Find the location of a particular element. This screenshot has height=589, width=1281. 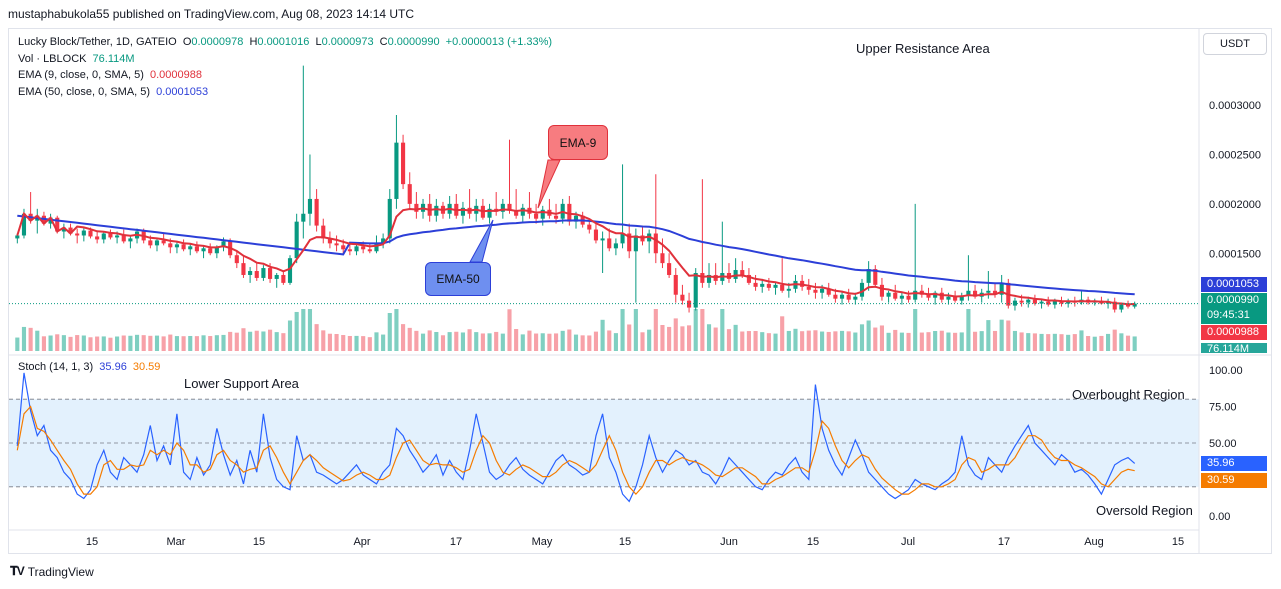

ema50-callout: EMA-50 is located at coordinates (458, 279).